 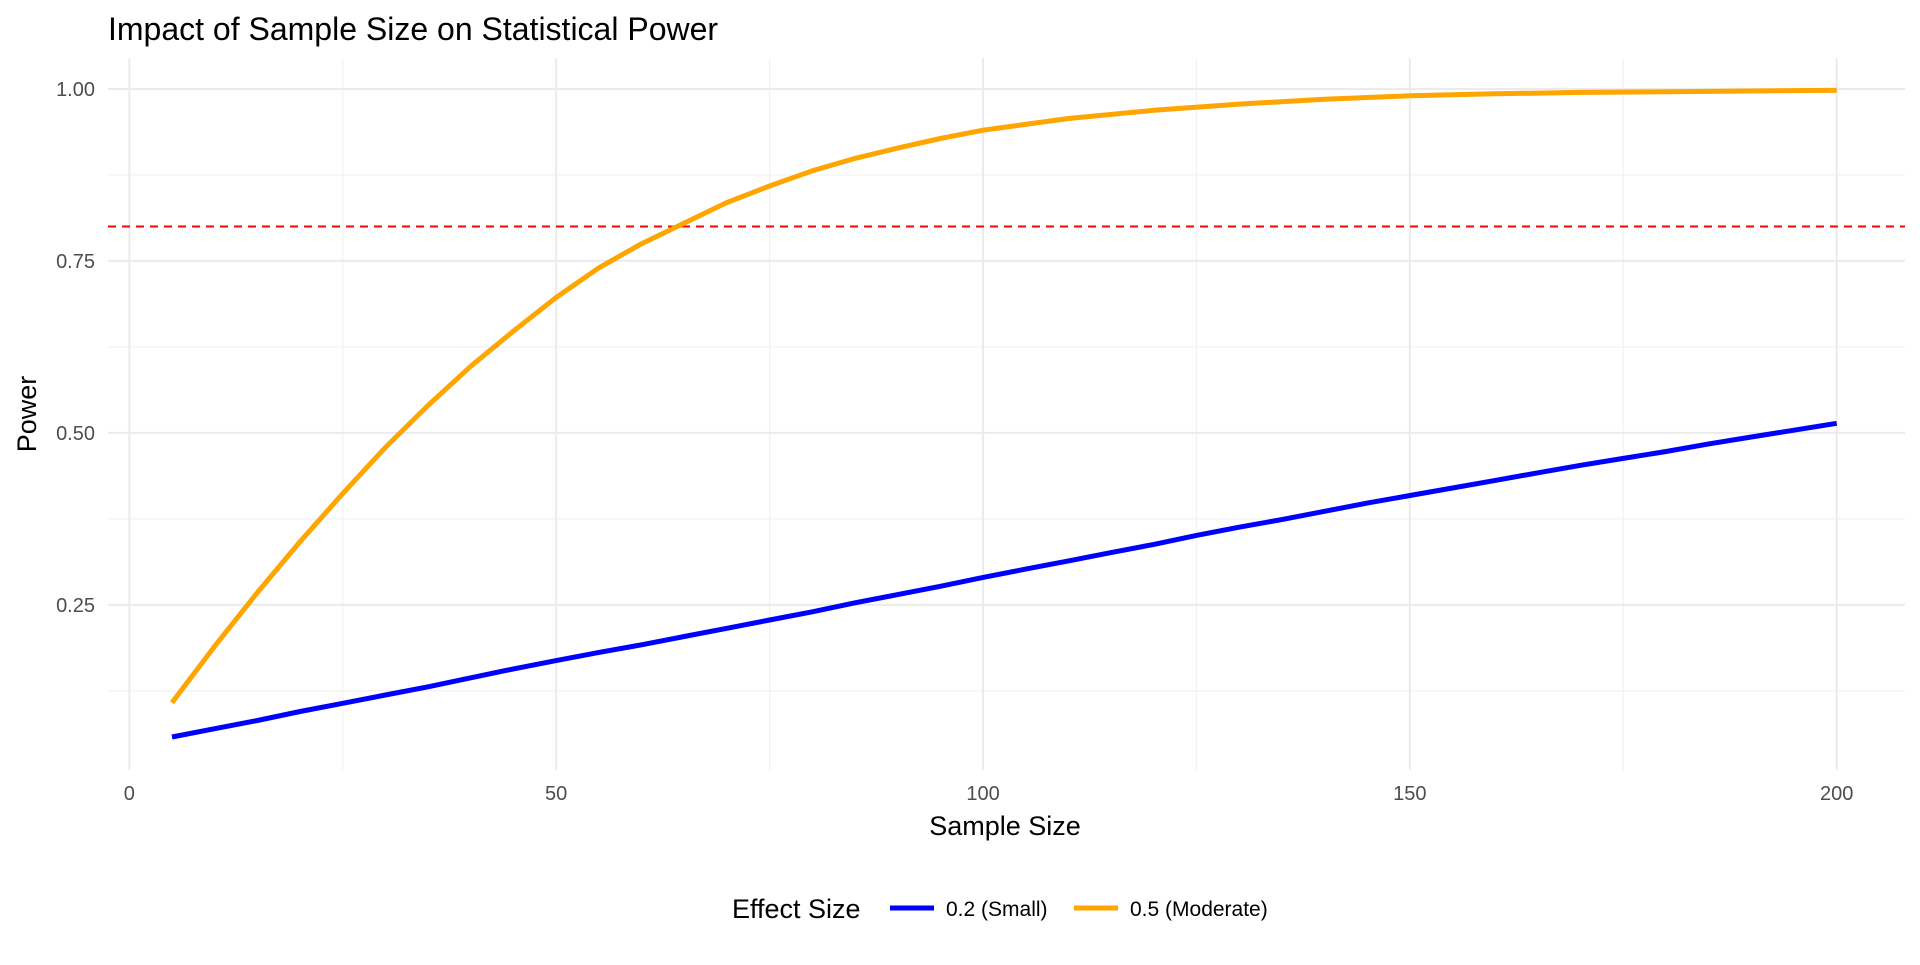 What do you see at coordinates (1836, 794) in the screenshot?
I see `x-tick-label-4: 200` at bounding box center [1836, 794].